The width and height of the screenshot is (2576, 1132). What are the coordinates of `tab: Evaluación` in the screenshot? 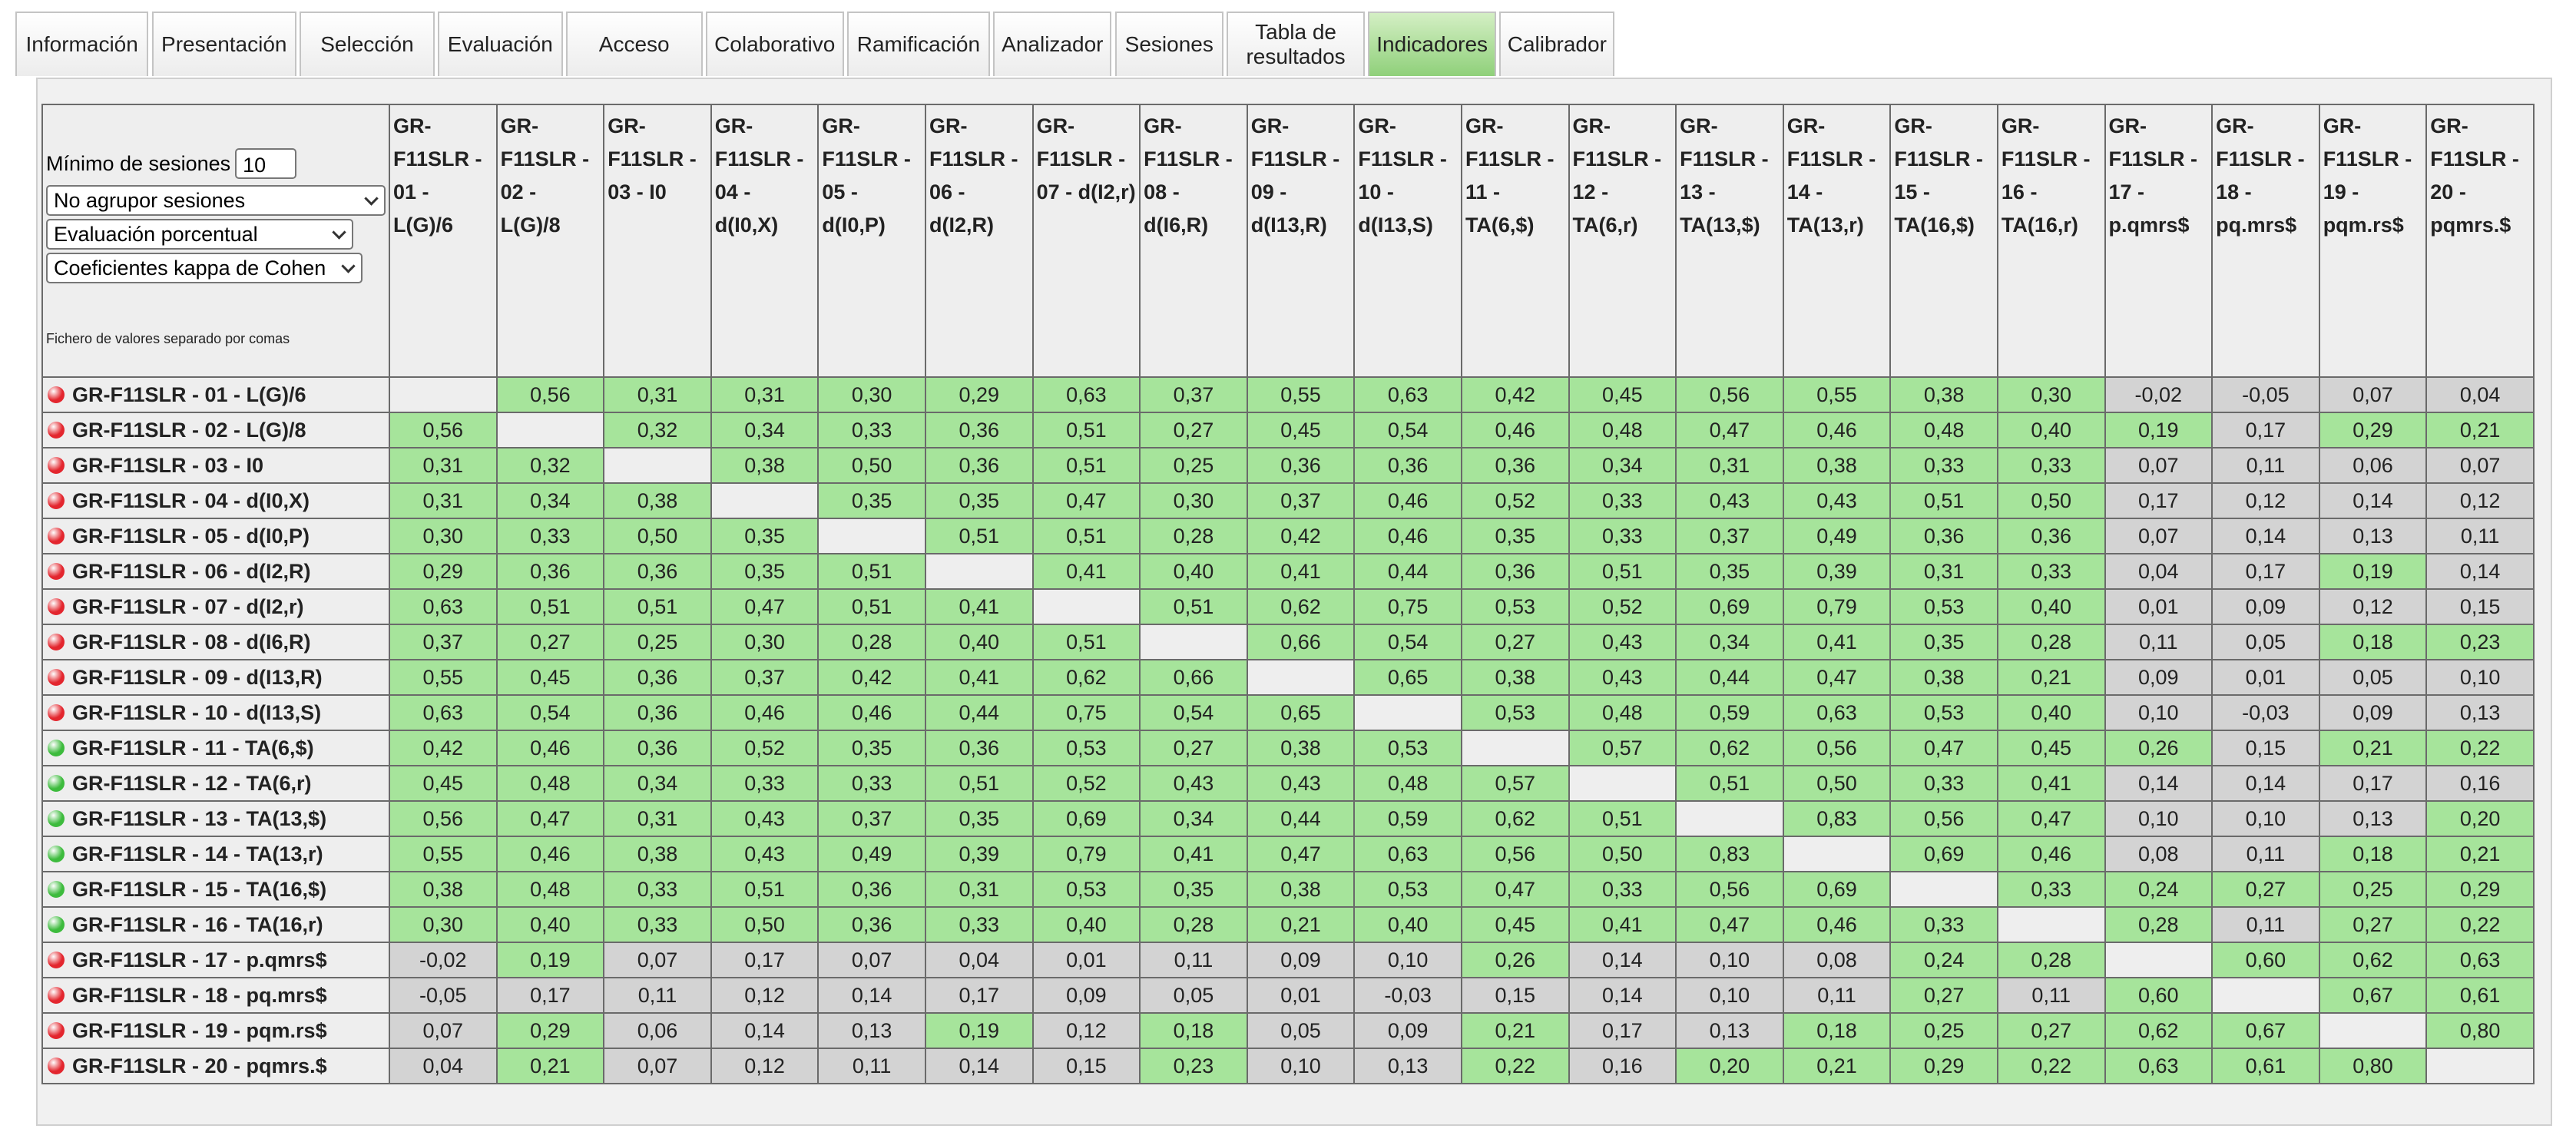 It's located at (500, 44).